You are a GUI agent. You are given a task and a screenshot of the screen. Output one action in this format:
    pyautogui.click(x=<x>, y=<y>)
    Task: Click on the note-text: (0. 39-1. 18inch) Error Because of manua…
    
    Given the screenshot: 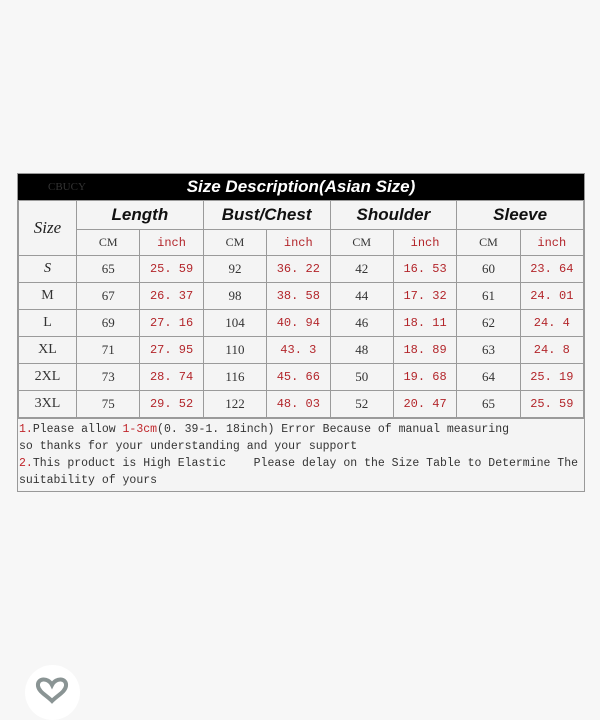 What is the action you would take?
    pyautogui.click(x=333, y=429)
    